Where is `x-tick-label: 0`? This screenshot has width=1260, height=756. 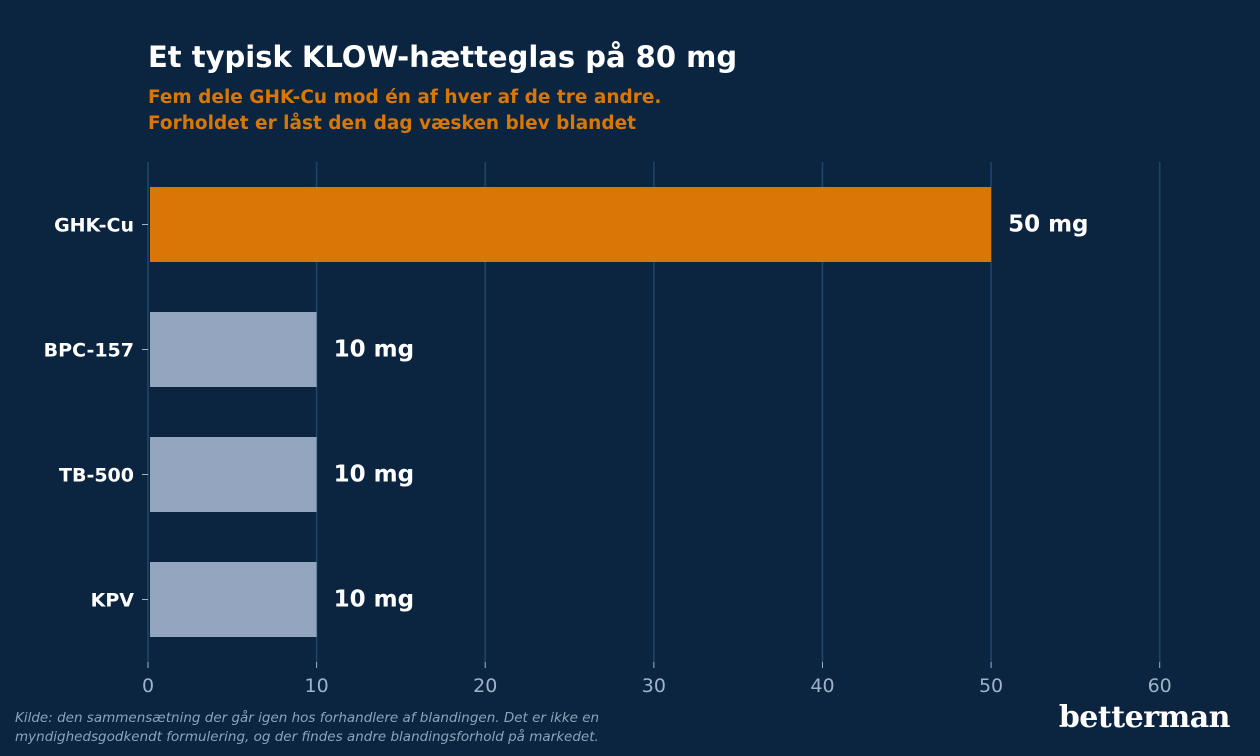
x-tick-label: 0 is located at coordinates (148, 686).